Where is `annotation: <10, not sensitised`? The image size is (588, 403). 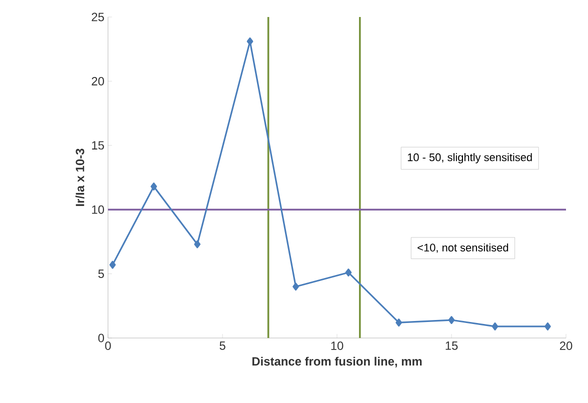 annotation: <10, not sensitised is located at coordinates (463, 248).